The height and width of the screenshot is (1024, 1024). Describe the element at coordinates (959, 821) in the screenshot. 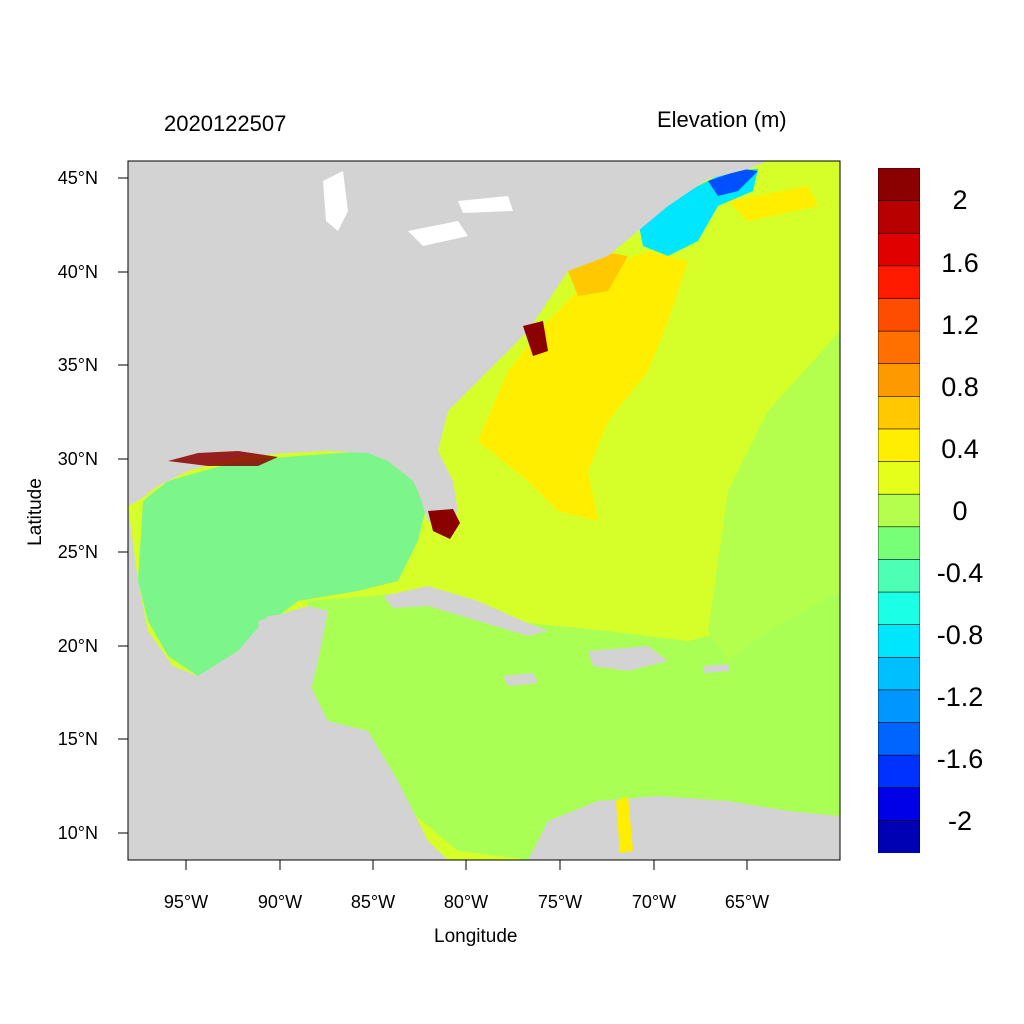

I see `colorbar-label: -2` at that location.